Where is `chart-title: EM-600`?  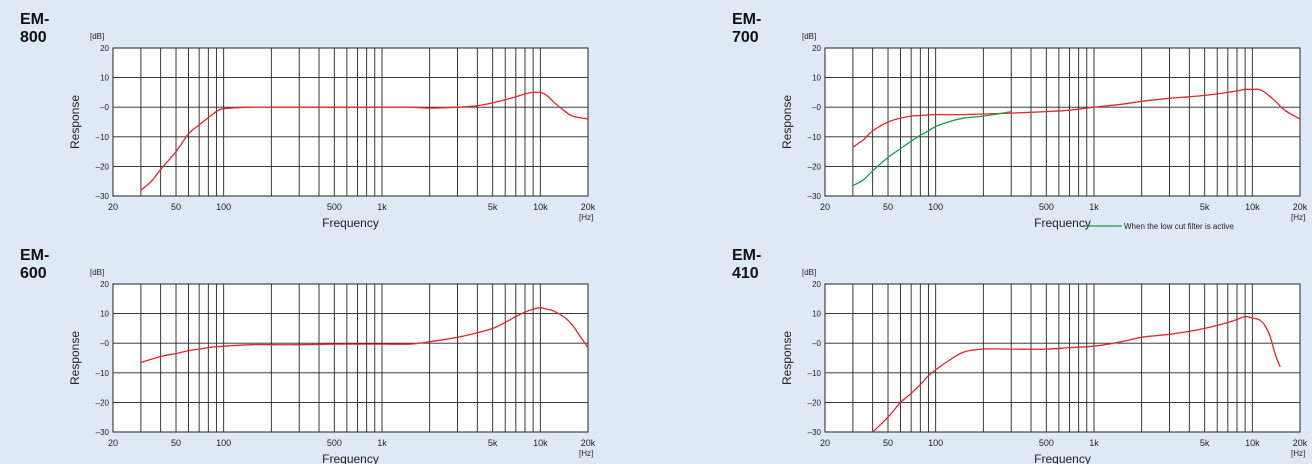
chart-title: EM-600 is located at coordinates (35, 264).